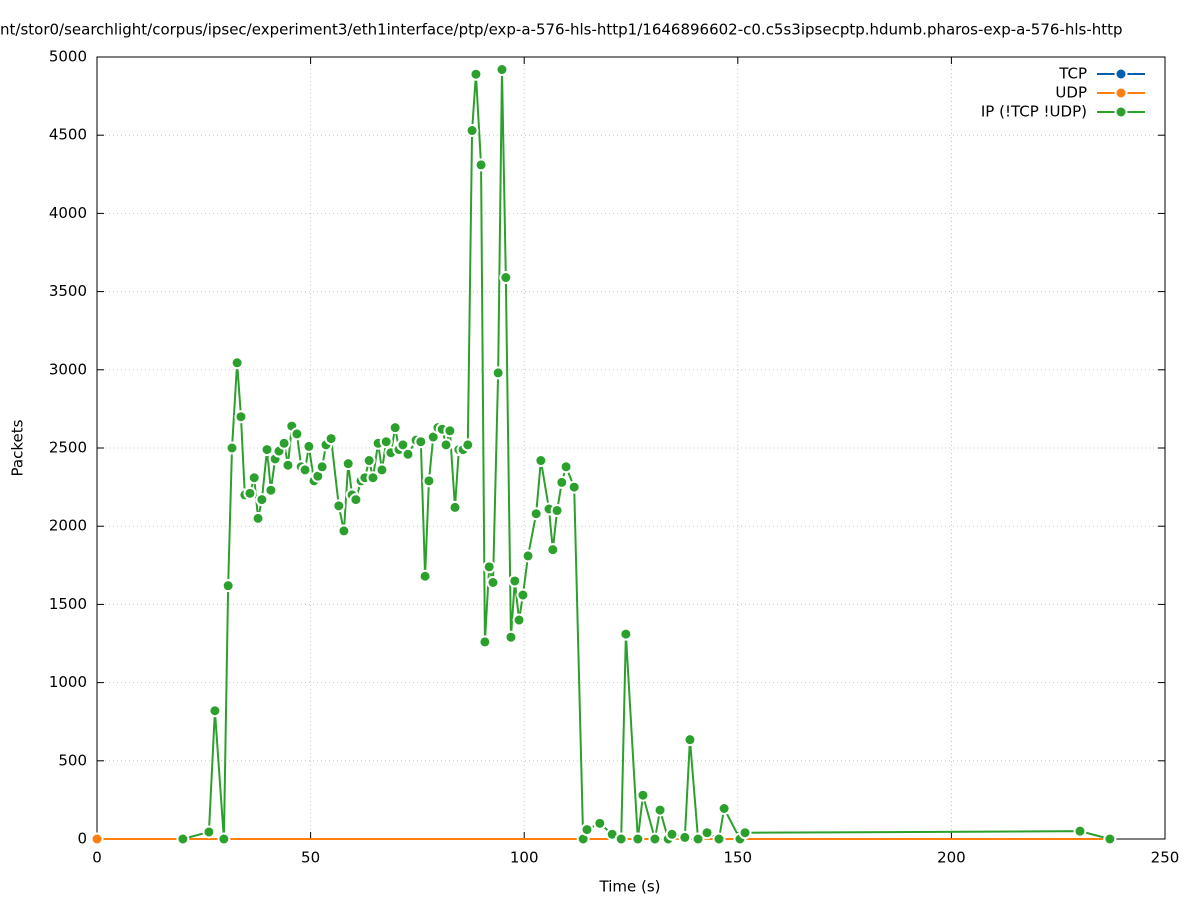 The image size is (1197, 900). I want to click on y-tick-label: 1500, so click(68, 604).